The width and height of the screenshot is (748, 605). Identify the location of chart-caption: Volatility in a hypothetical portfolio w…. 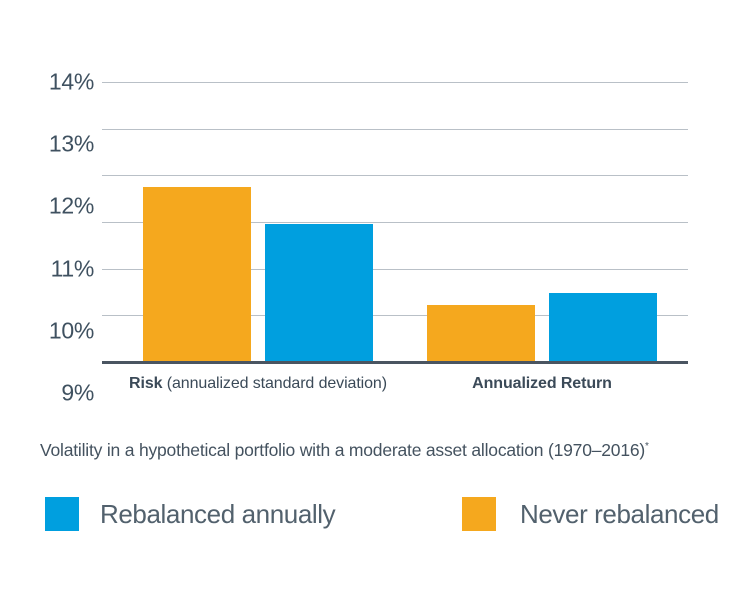
(344, 450).